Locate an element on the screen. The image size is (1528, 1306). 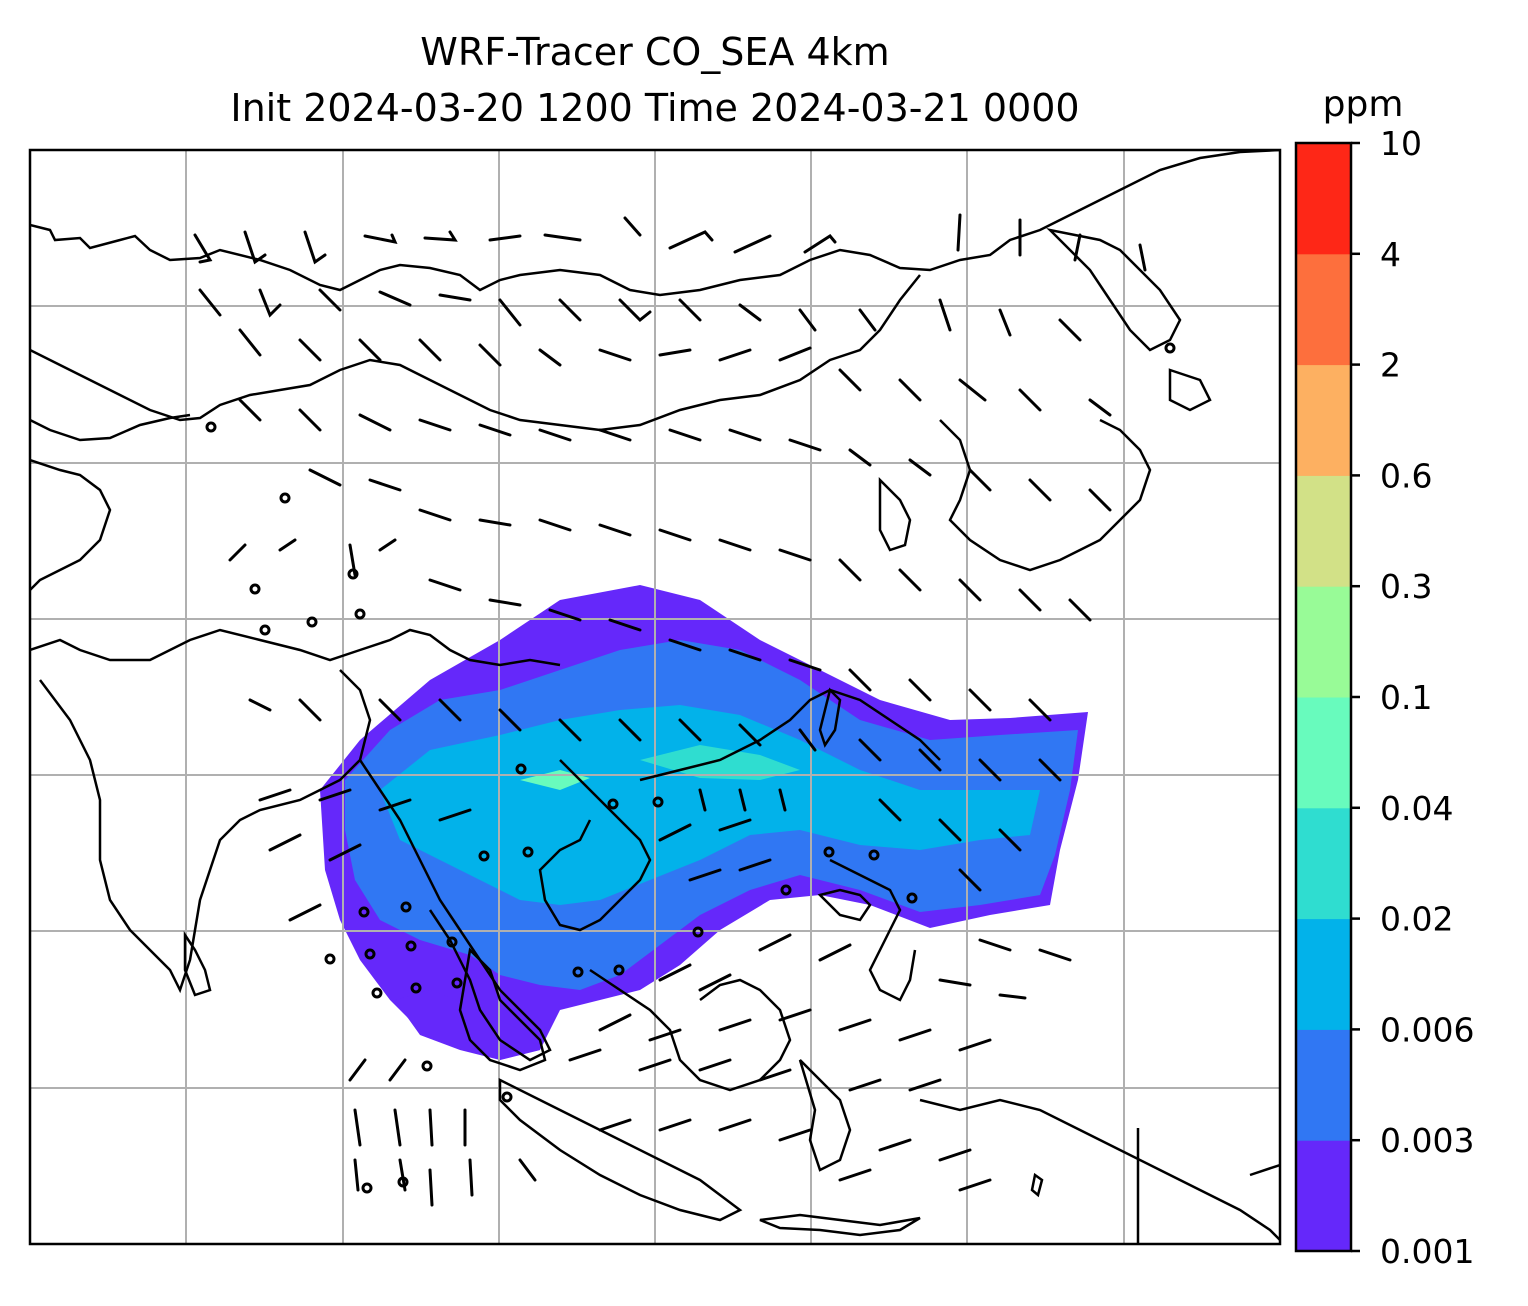
chart-title-line1: WRF-Tracer CO_SEA 4km is located at coordinates (655, 52).